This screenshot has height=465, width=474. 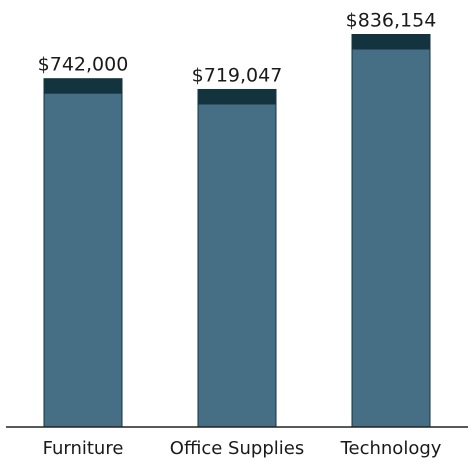 I want to click on x-tick-label: Furniture, so click(x=83, y=448).